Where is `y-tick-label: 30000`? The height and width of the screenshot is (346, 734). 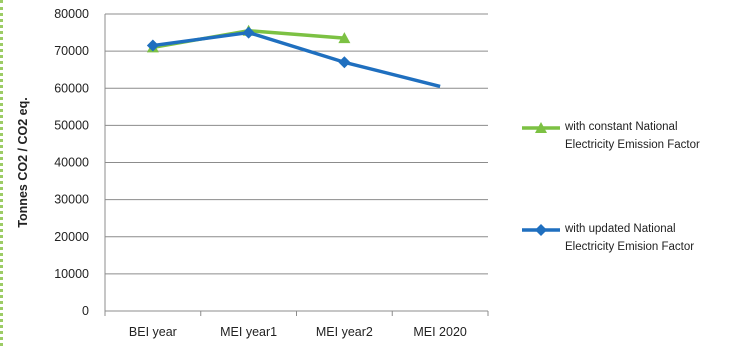
y-tick-label: 30000 is located at coordinates (71, 200).